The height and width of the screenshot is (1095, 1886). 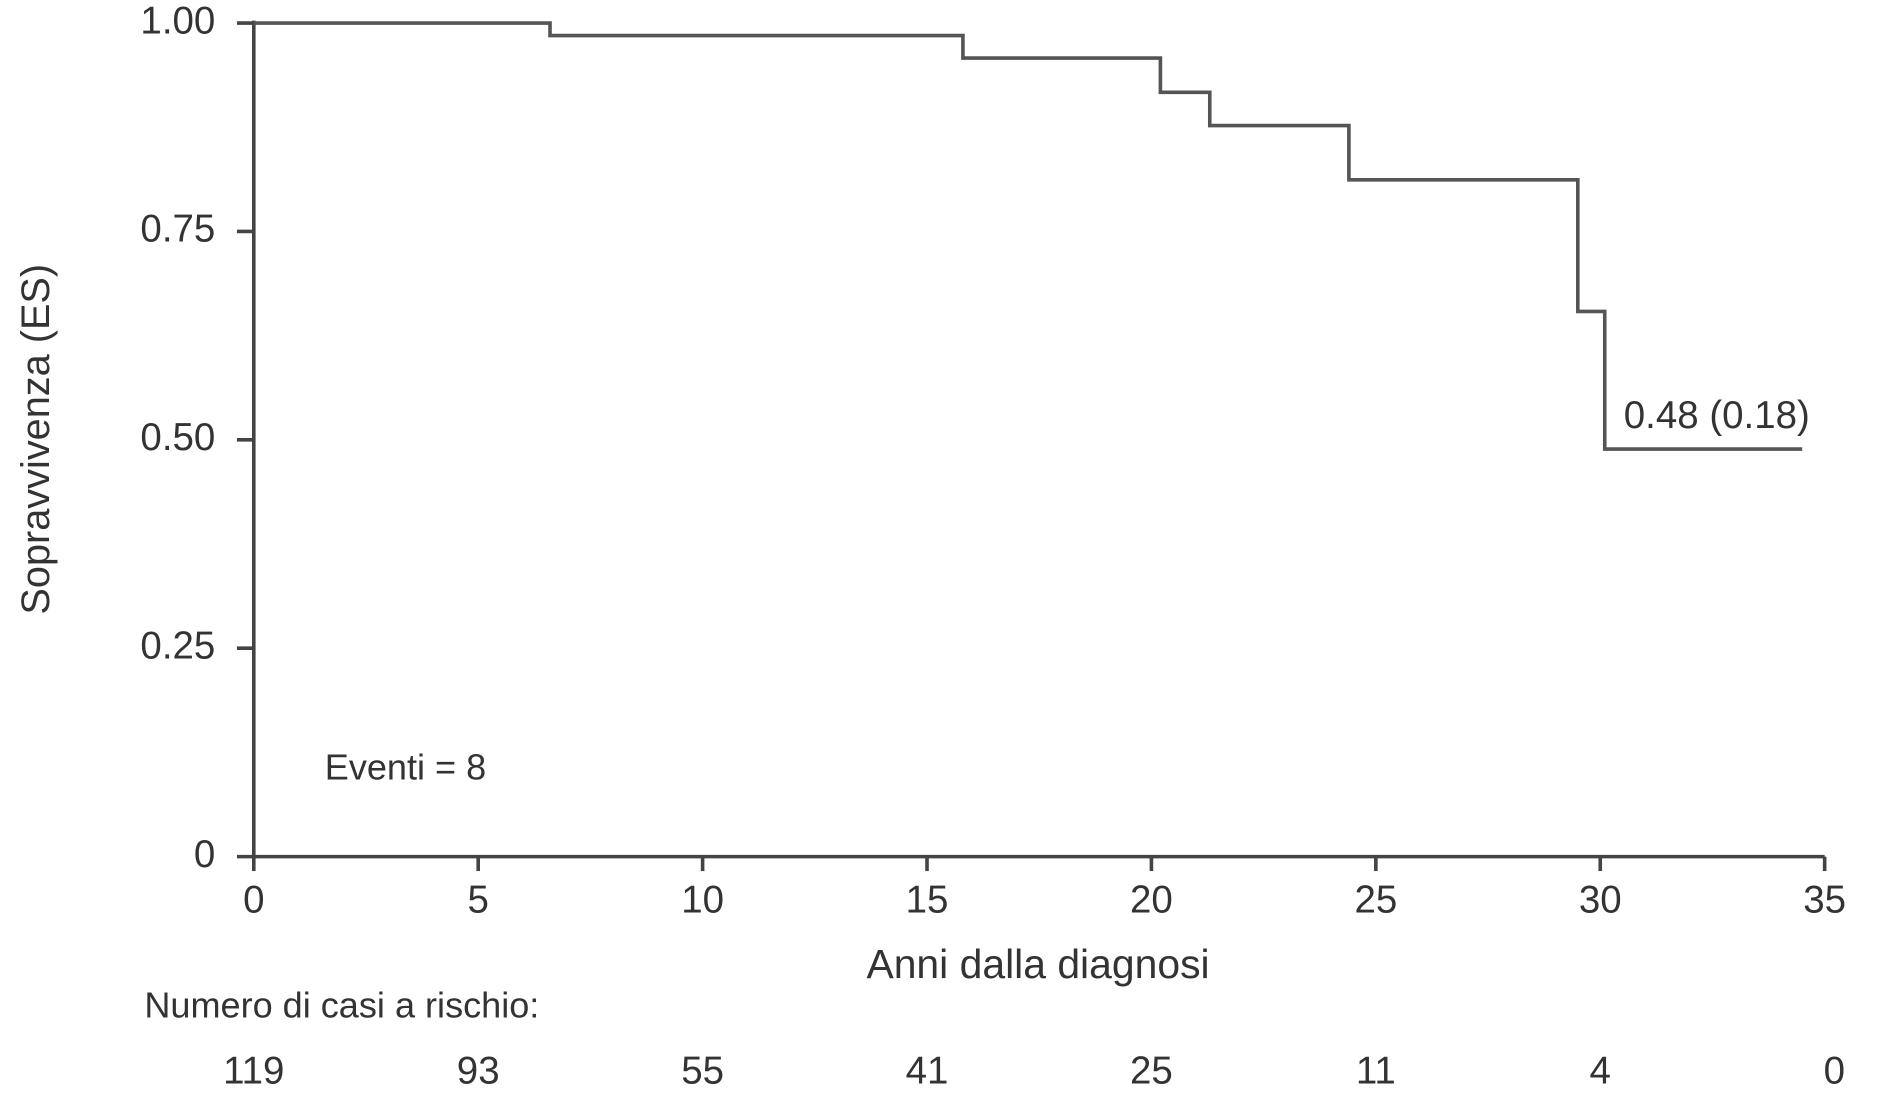 What do you see at coordinates (36, 439) in the screenshot?
I see `y-axis-title: Sopravvivenza (ES)` at bounding box center [36, 439].